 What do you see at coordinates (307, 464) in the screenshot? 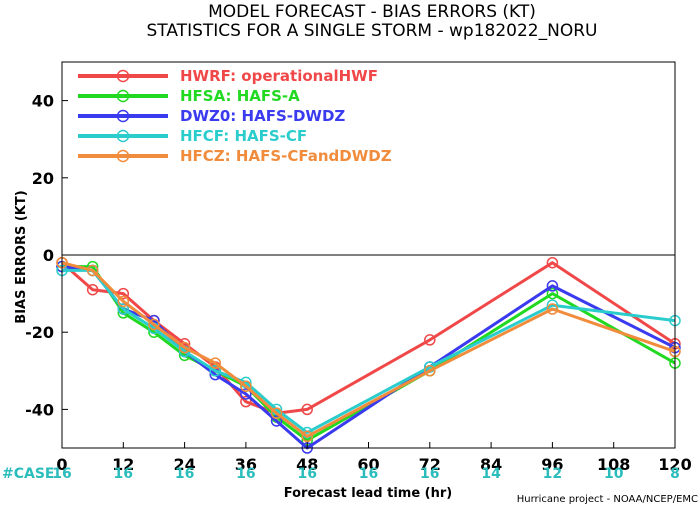
I see `x-tick-label: 48` at bounding box center [307, 464].